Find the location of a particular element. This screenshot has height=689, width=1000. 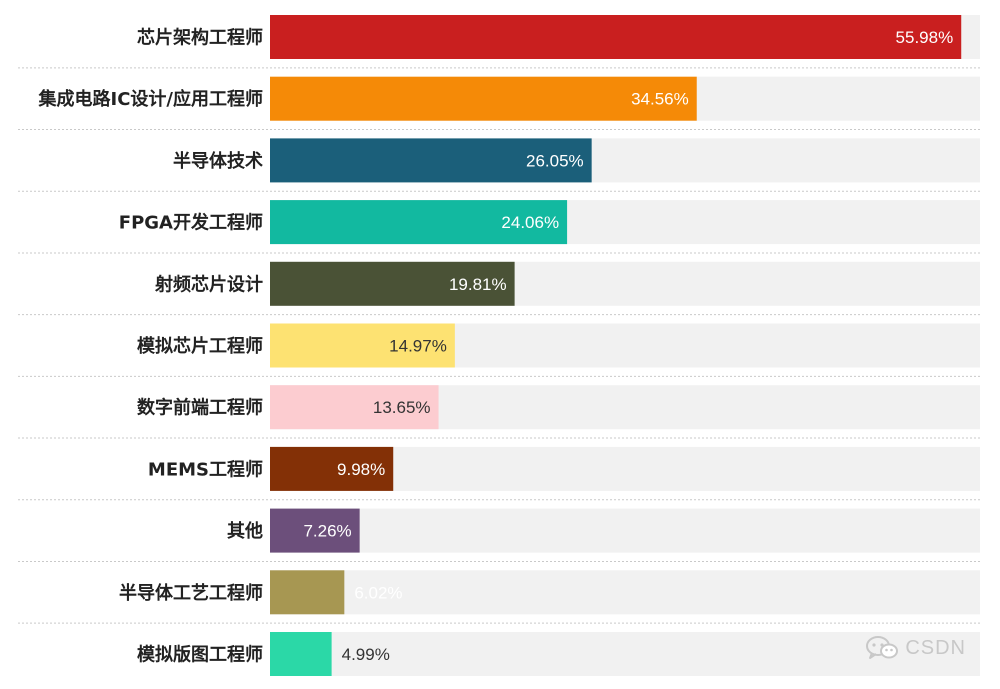

bar-row: 半导体工艺工程师 6.02% is located at coordinates (499, 587).